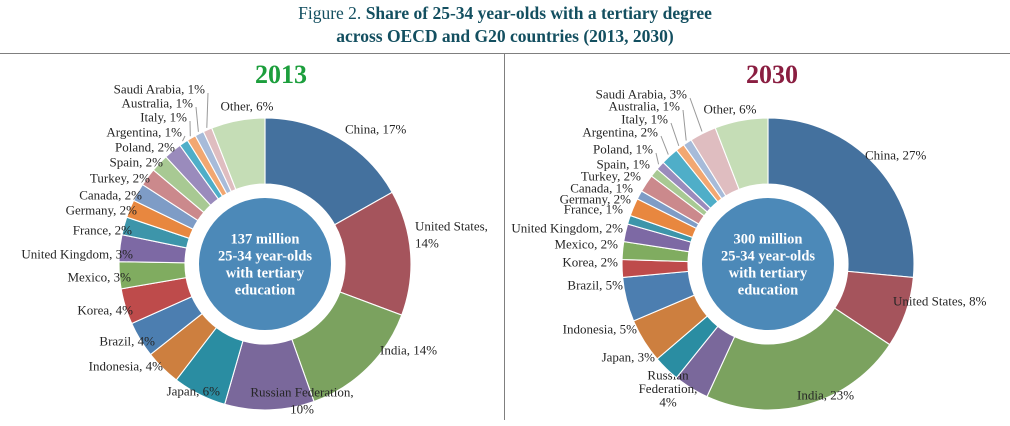 The height and width of the screenshot is (426, 1010). What do you see at coordinates (629, 357) in the screenshot?
I see `slice-label-japan-2030: Japan, 3%` at bounding box center [629, 357].